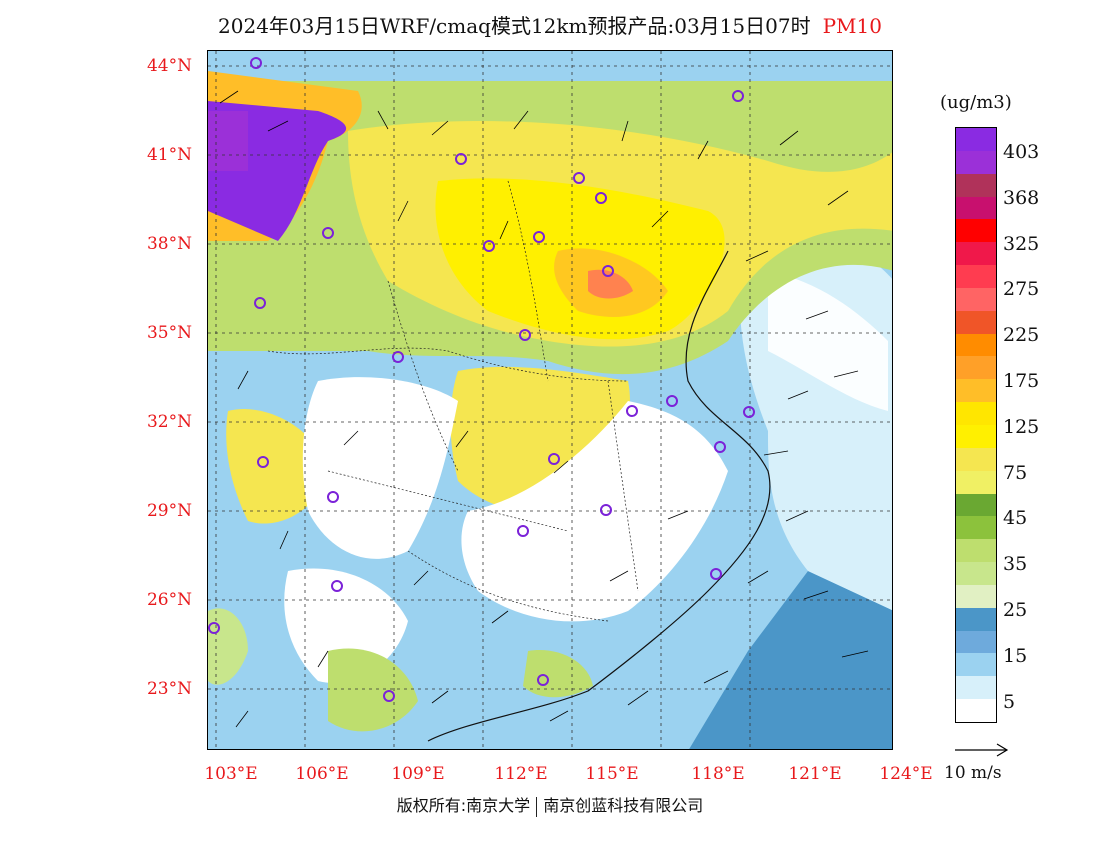 The image size is (1100, 850). Describe the element at coordinates (169, 600) in the screenshot. I see `lat-label: 26°N` at that location.